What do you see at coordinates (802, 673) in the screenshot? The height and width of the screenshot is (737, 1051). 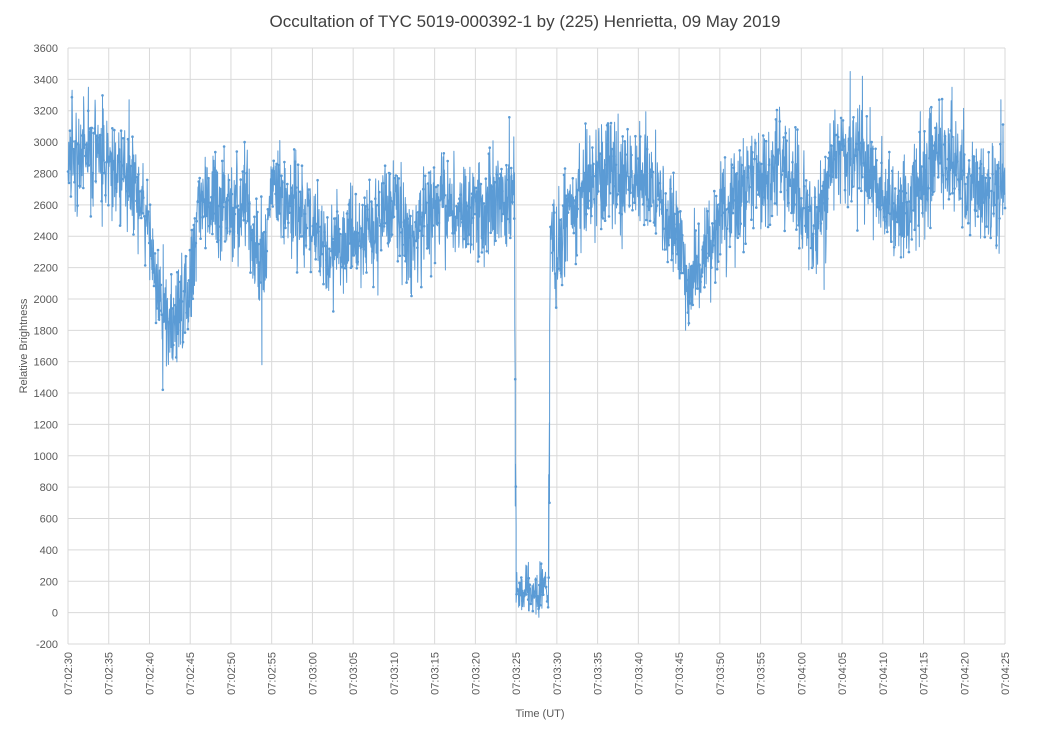 I see `x-tick-label: 07:04:00` at bounding box center [802, 673].